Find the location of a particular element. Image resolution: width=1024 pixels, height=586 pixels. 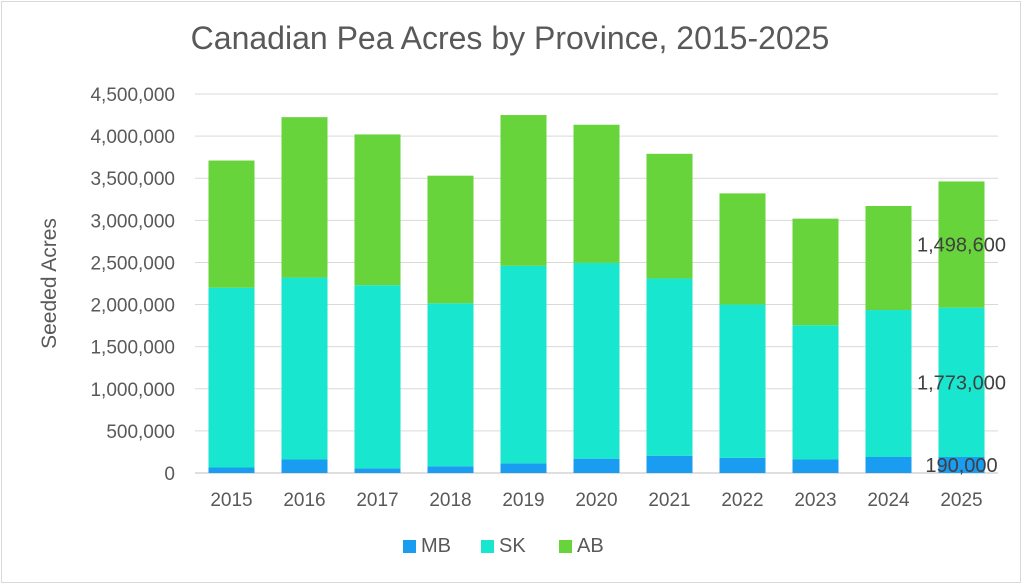

bar-ab-2025 is located at coordinates (961, 244).